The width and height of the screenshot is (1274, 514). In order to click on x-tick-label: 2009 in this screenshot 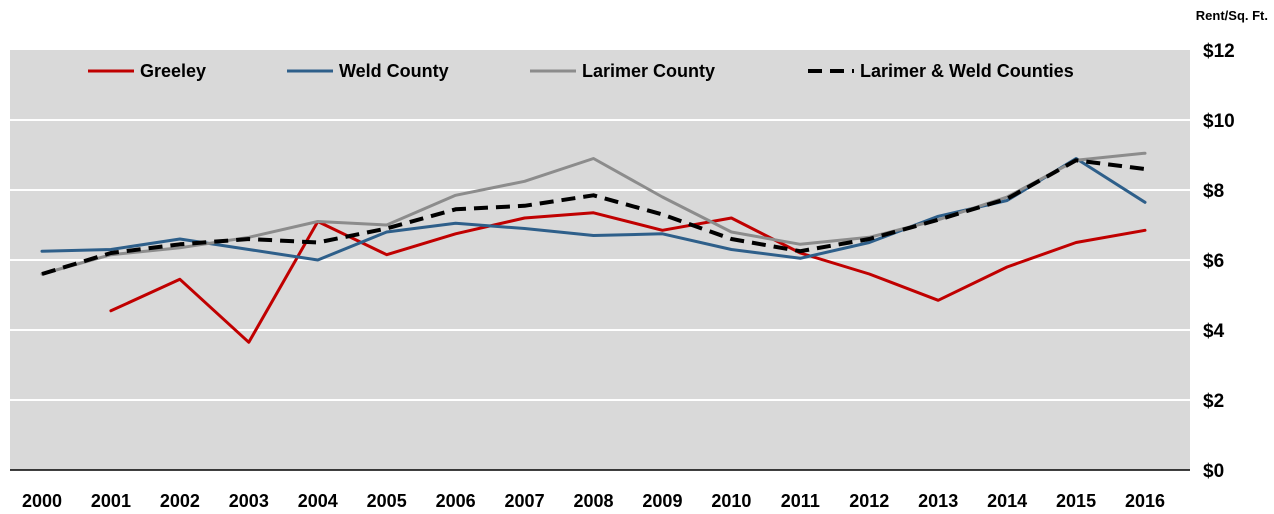, I will do `click(662, 501)`.